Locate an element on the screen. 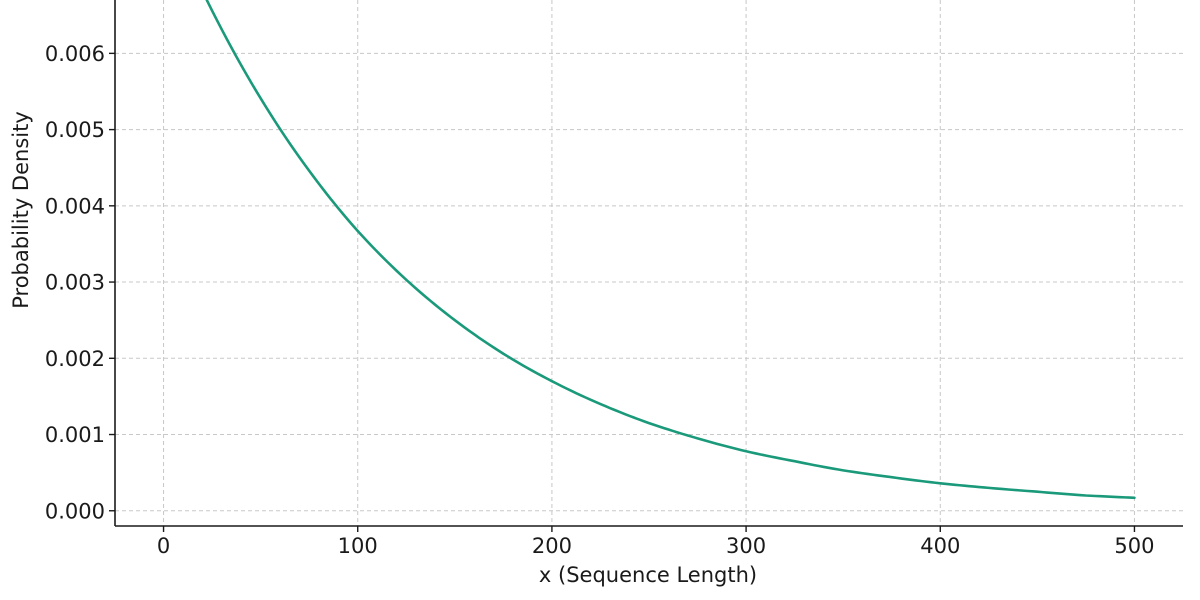 This screenshot has width=1200, height=600. y-tick-label: 0.003 is located at coordinates (75, 283).